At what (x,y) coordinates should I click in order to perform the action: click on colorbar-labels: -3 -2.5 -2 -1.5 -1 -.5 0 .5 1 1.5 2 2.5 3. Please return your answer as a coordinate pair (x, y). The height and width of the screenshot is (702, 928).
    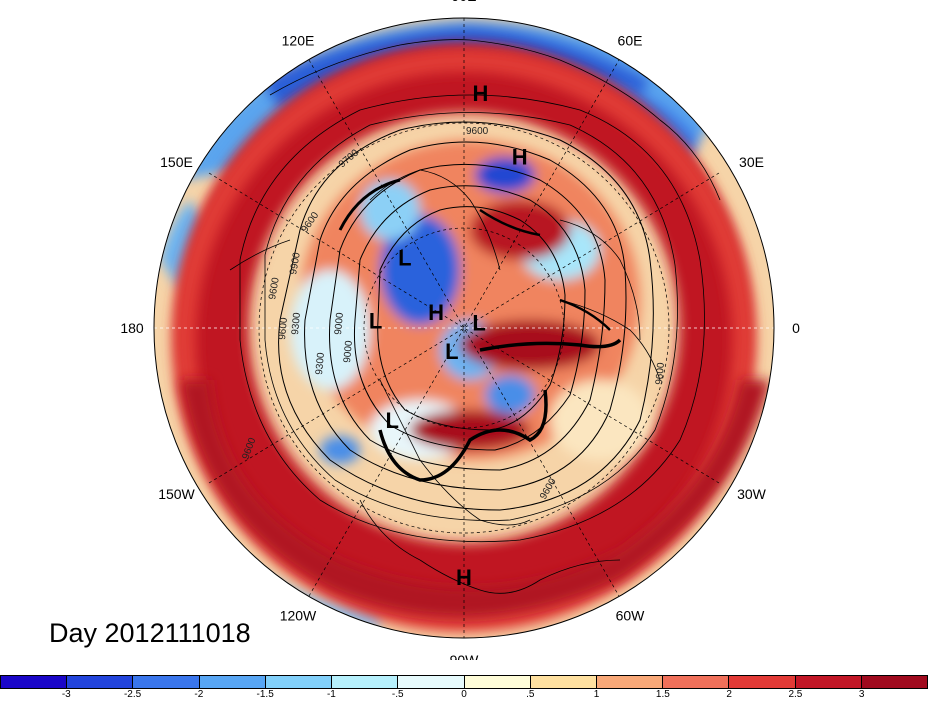
    Looking at the image, I should click on (464, 695).